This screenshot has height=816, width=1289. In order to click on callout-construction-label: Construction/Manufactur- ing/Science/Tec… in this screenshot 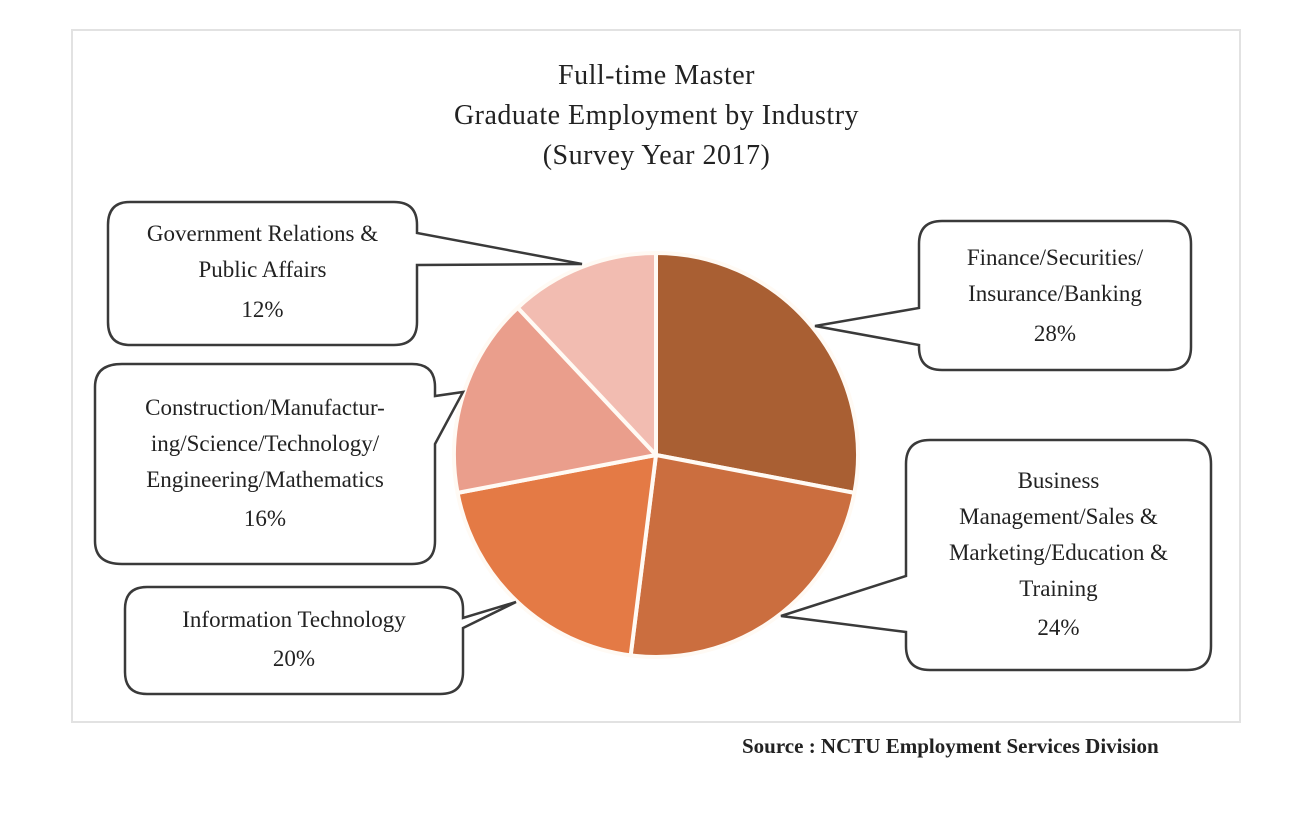, I will do `click(265, 465)`.